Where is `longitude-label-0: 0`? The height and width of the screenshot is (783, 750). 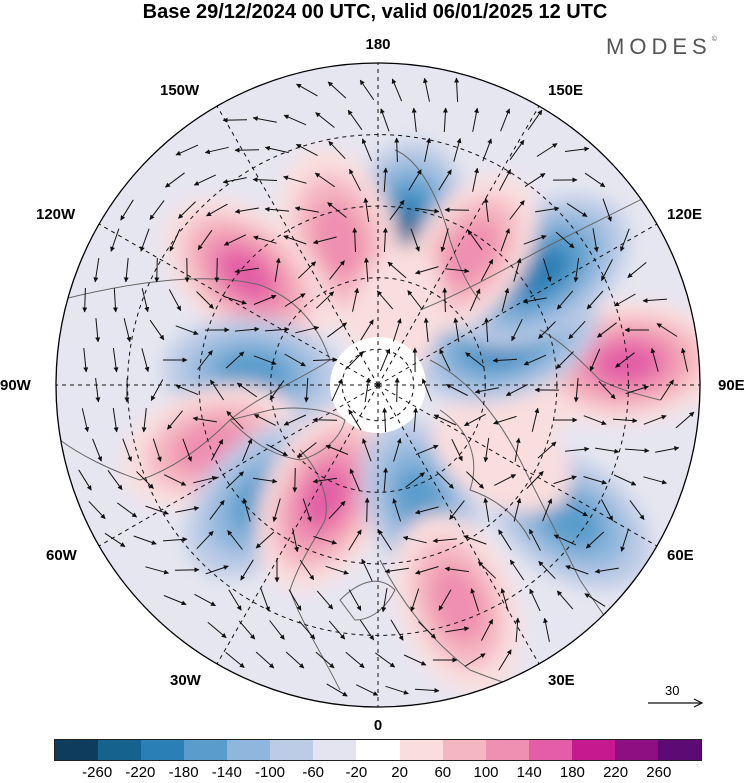 longitude-label-0: 0 is located at coordinates (378, 725).